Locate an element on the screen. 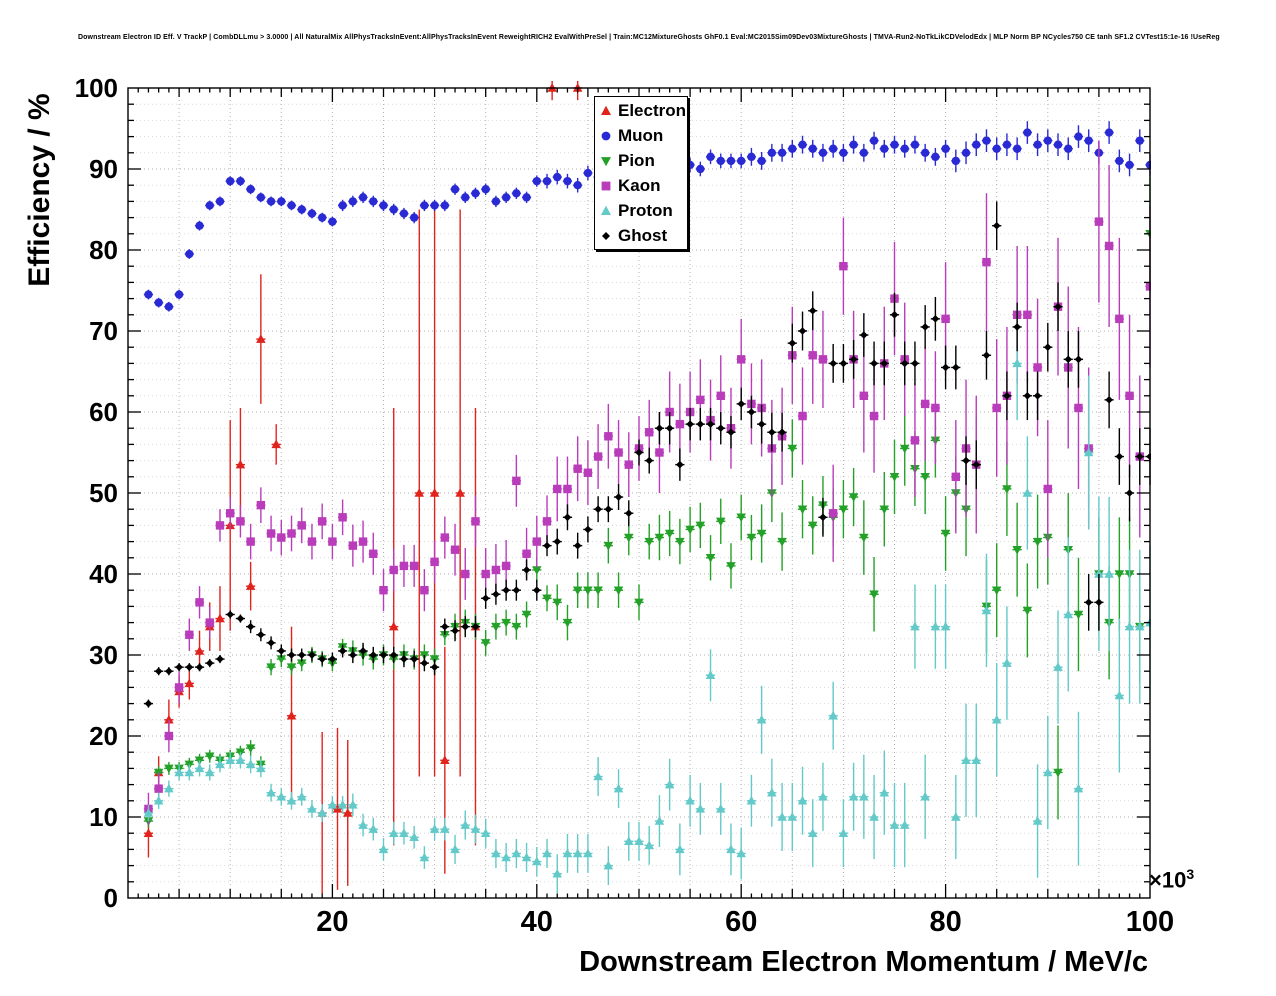  muon-marker-icon is located at coordinates (606, 135).